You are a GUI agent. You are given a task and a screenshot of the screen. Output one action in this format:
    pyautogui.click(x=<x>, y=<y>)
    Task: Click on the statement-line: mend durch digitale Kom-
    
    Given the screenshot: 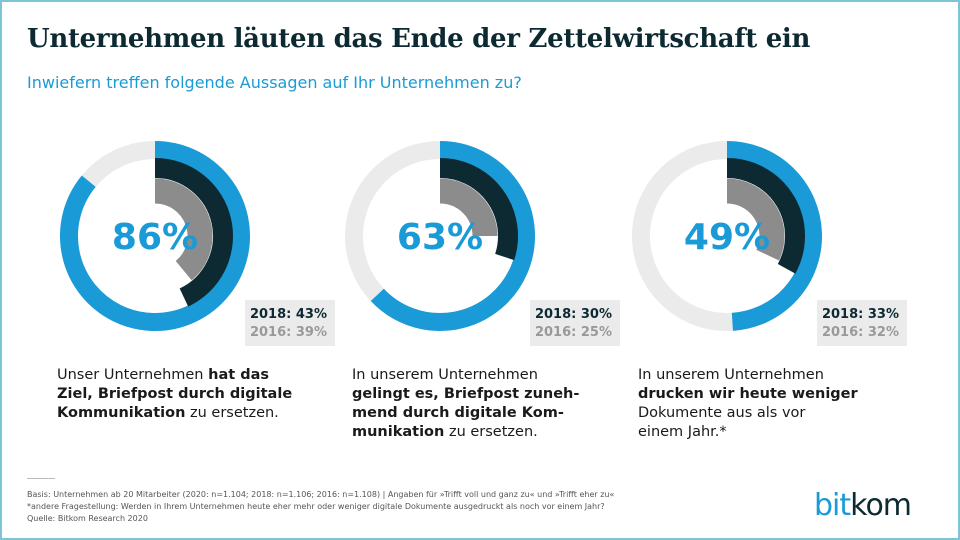 What is the action you would take?
    pyautogui.click(x=472, y=413)
    